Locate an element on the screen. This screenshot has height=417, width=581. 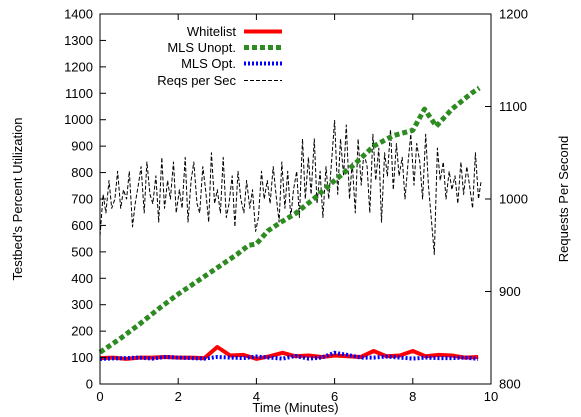
y-left-tick-label: 1100 is located at coordinates (79, 93).